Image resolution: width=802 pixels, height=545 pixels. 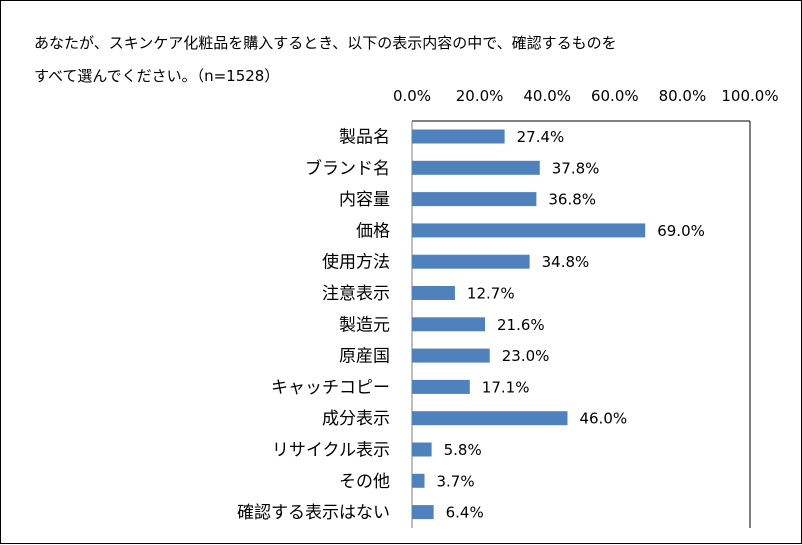 I want to click on chart-title-line-1: あなたが、スキンケア化粧品を購入するとき、以下の表示内容の中で、確認するものを, so click(x=325, y=43).